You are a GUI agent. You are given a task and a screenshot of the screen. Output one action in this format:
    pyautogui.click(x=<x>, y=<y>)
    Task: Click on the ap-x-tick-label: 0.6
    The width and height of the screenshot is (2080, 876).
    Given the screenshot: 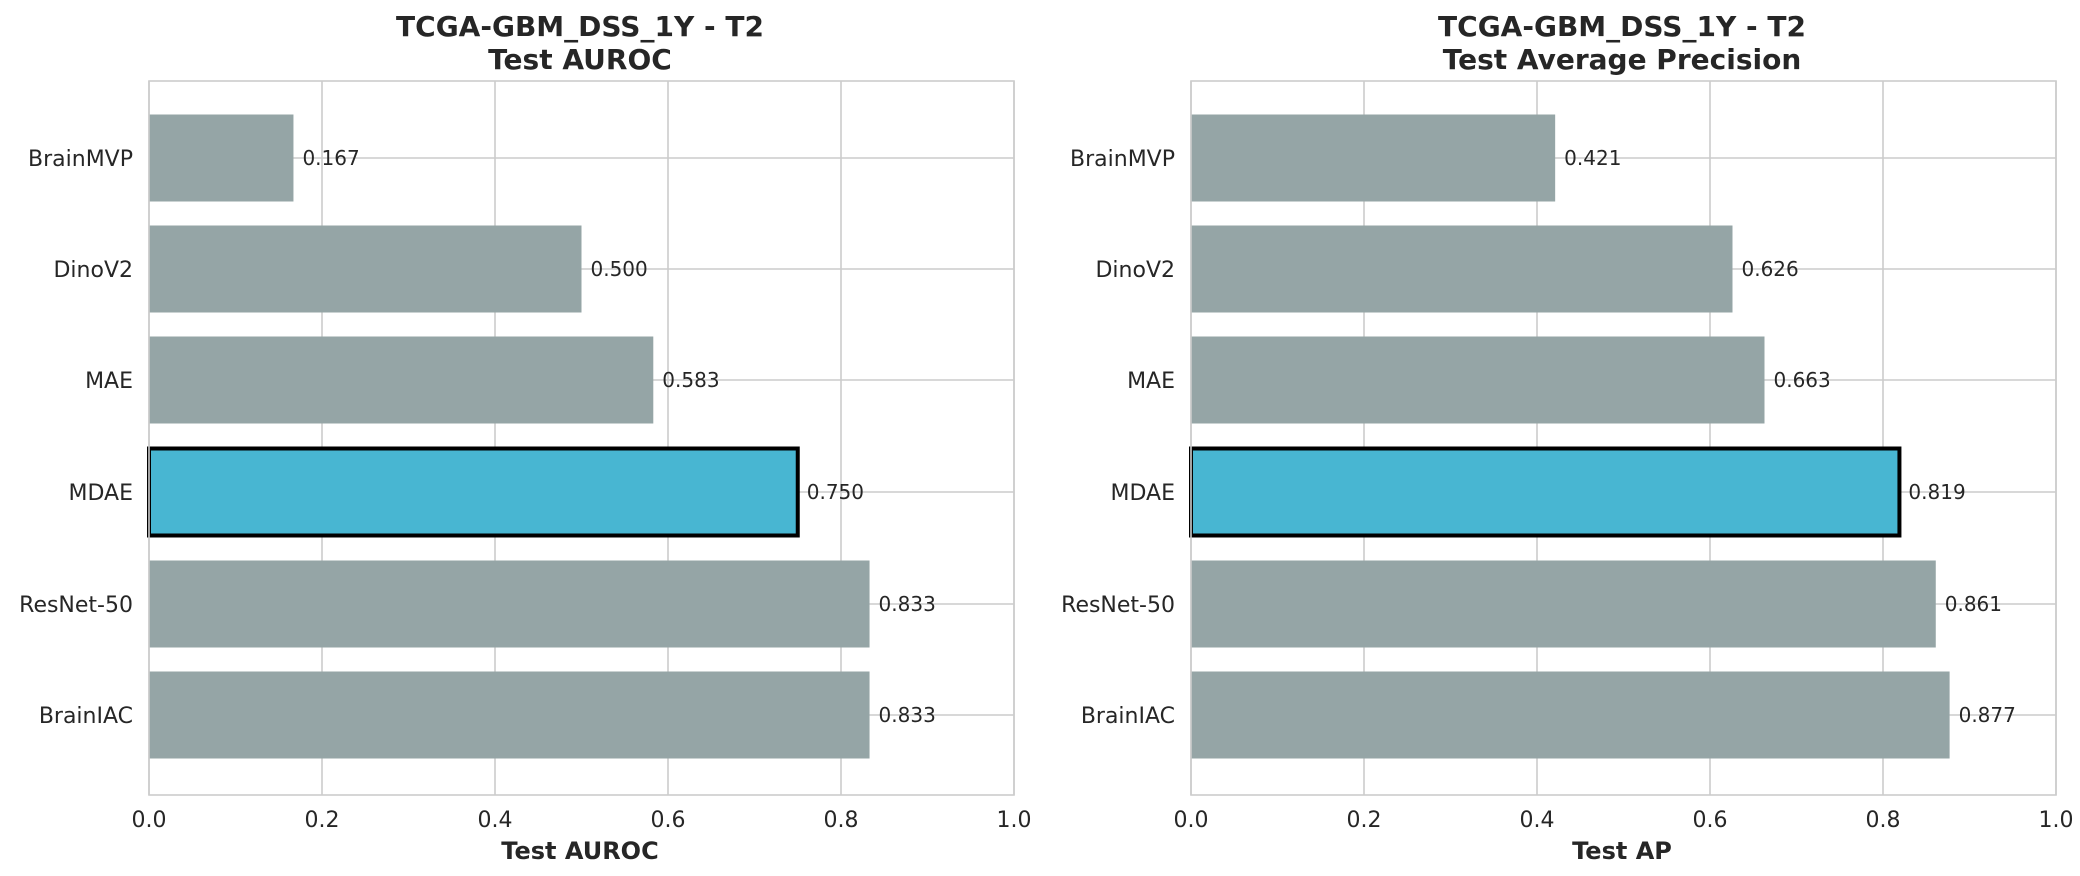 What is the action you would take?
    pyautogui.click(x=1710, y=820)
    